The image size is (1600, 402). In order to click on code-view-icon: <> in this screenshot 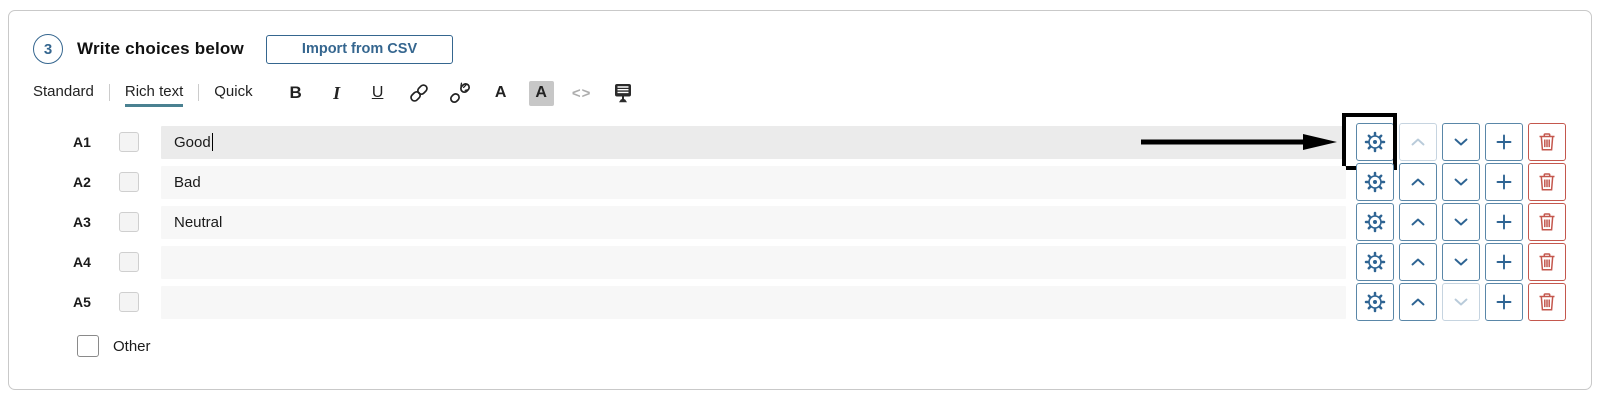, I will do `click(581, 93)`.